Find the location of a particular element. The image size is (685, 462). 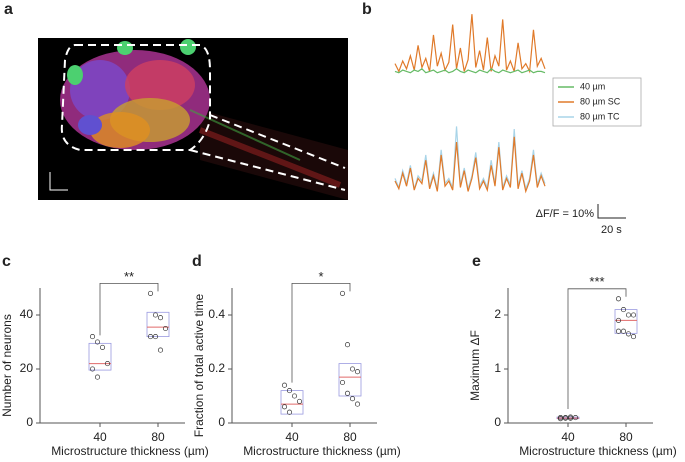

y-tick-label: 0.2 is located at coordinates (216, 368).